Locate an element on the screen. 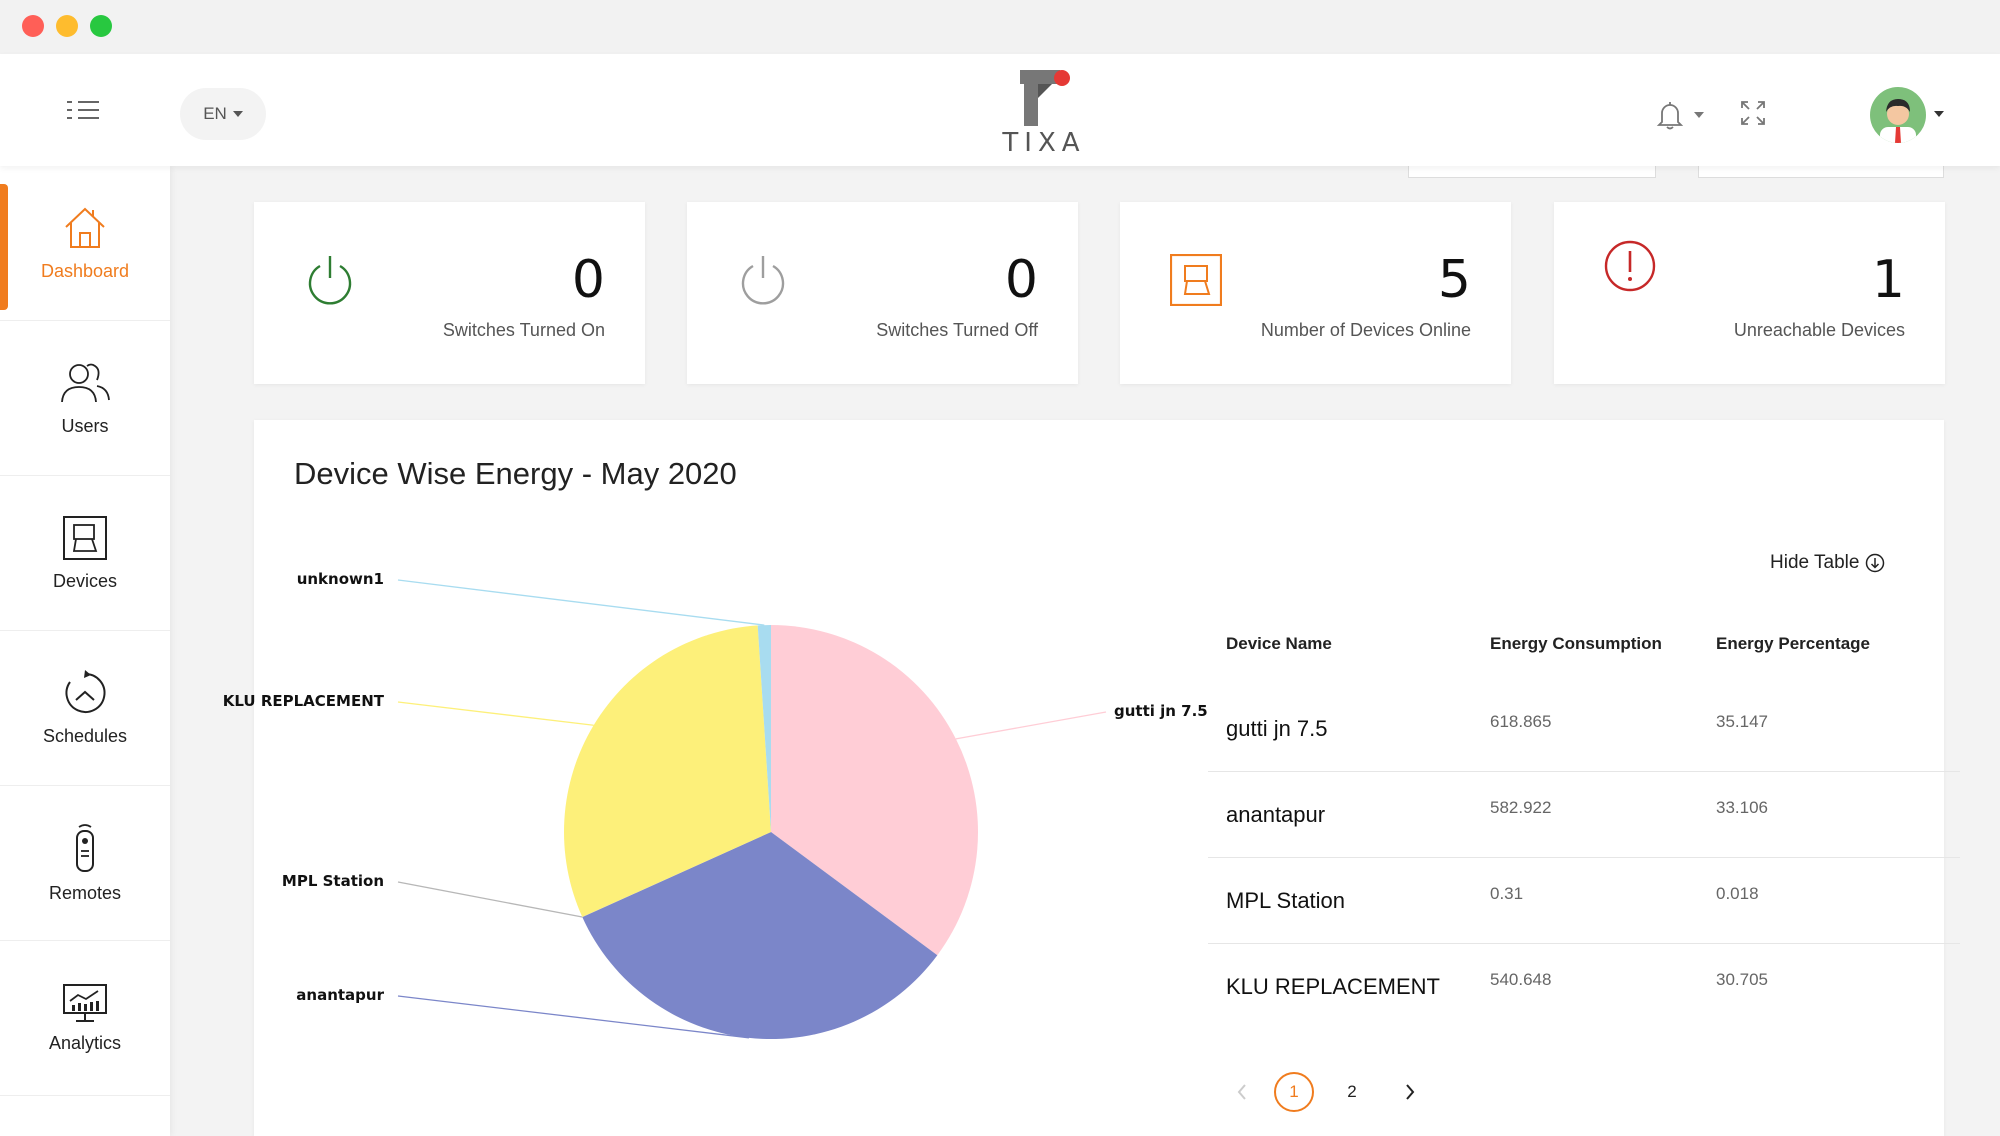 The width and height of the screenshot is (2000, 1136). next-page-button is located at coordinates (1410, 1092).